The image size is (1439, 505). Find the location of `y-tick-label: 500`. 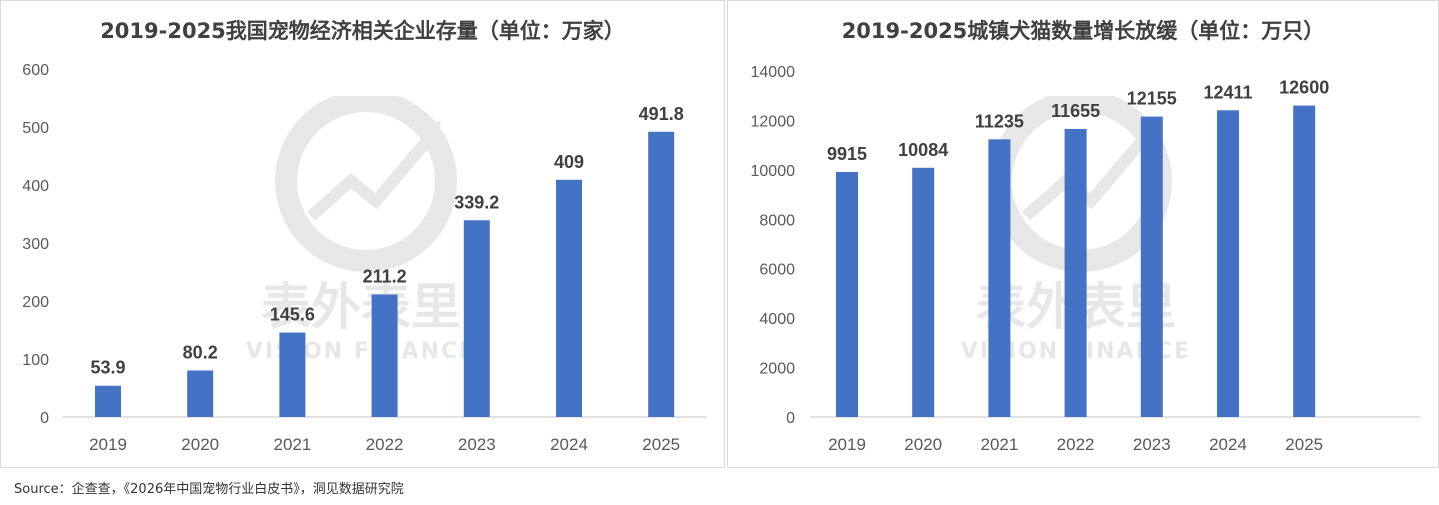

y-tick-label: 500 is located at coordinates (35, 128).